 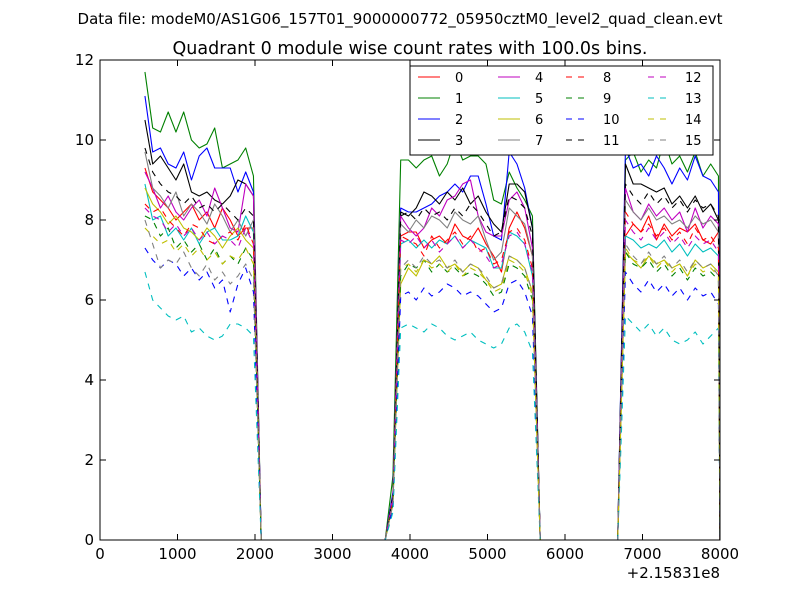 What do you see at coordinates (693, 99) in the screenshot?
I see `legend-label-13: 13` at bounding box center [693, 99].